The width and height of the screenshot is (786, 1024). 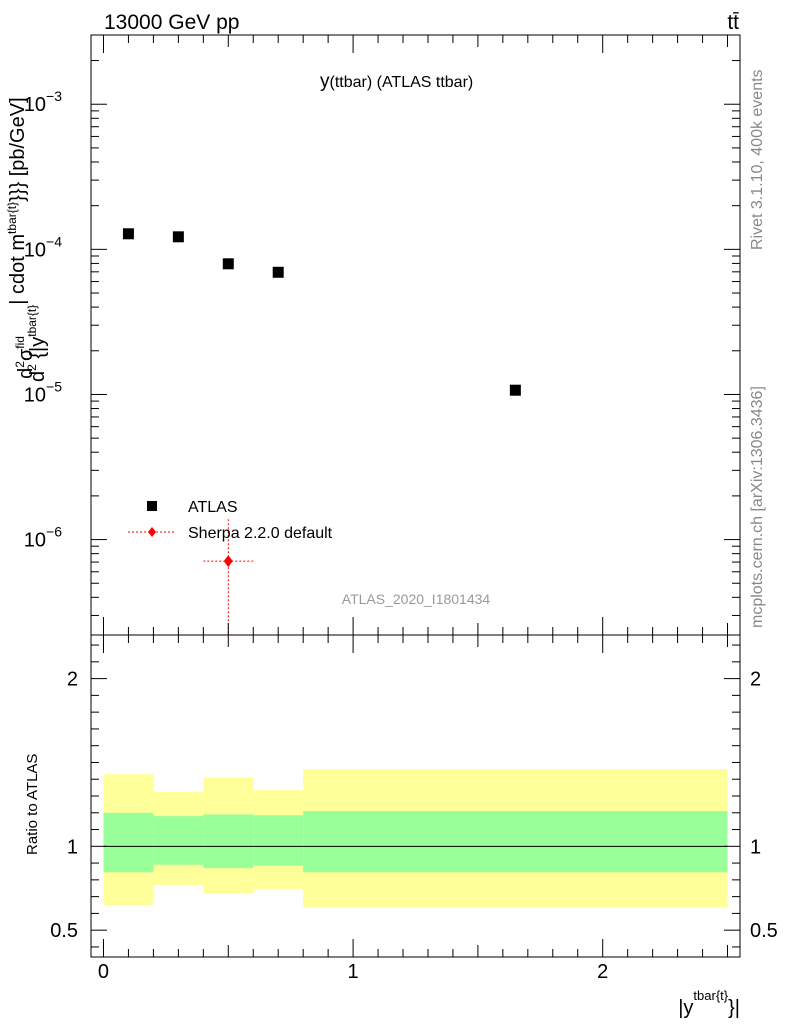 I want to click on ylabel-den-sup: 2, so click(x=32, y=367).